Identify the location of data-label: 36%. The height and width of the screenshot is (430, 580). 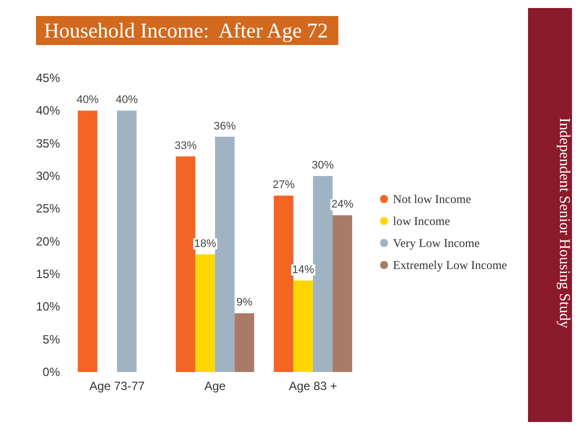
(225, 126).